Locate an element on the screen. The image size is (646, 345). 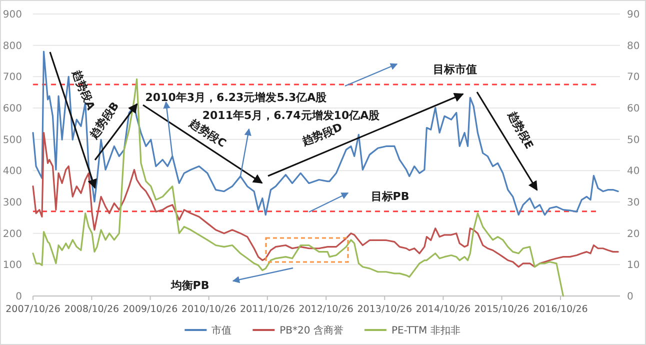
x-tick-label: 2008/10/26 is located at coordinates (92, 309).